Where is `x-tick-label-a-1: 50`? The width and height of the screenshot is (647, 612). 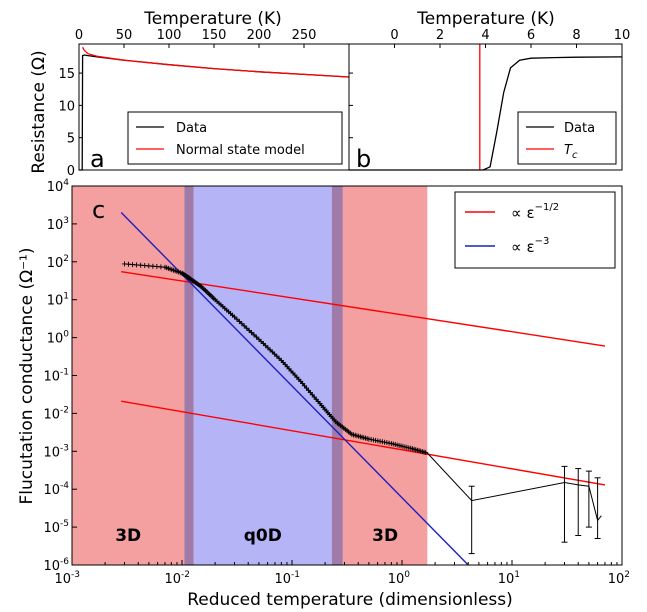 x-tick-label-a-1: 50 is located at coordinates (124, 35).